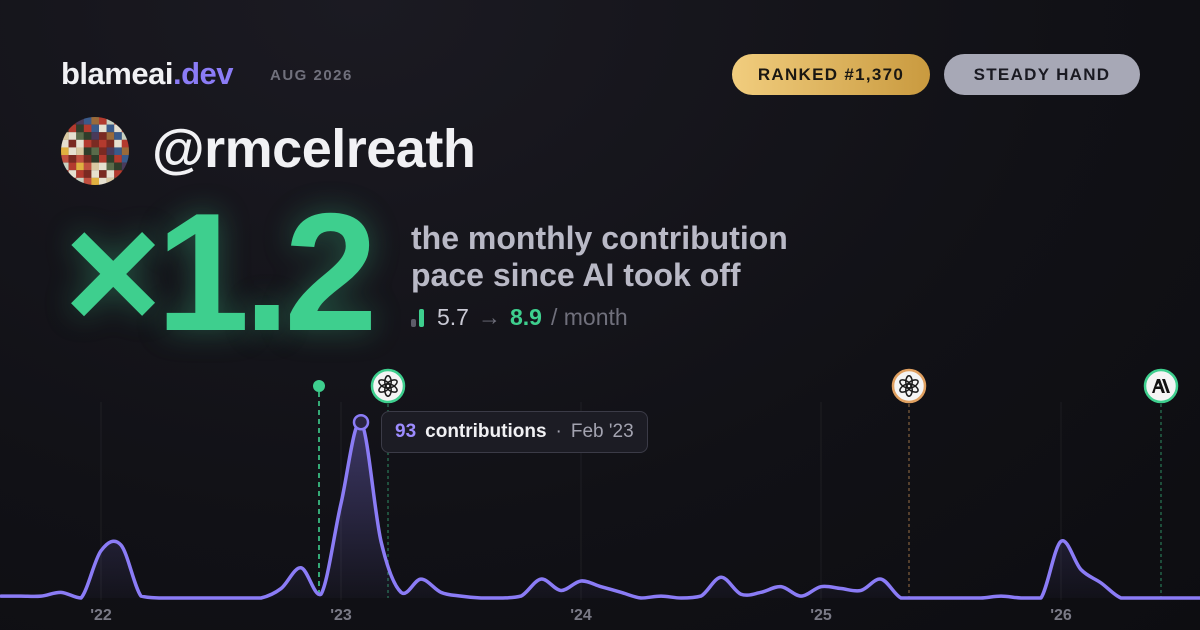  What do you see at coordinates (117, 73) in the screenshot?
I see `brand-name: blameai` at bounding box center [117, 73].